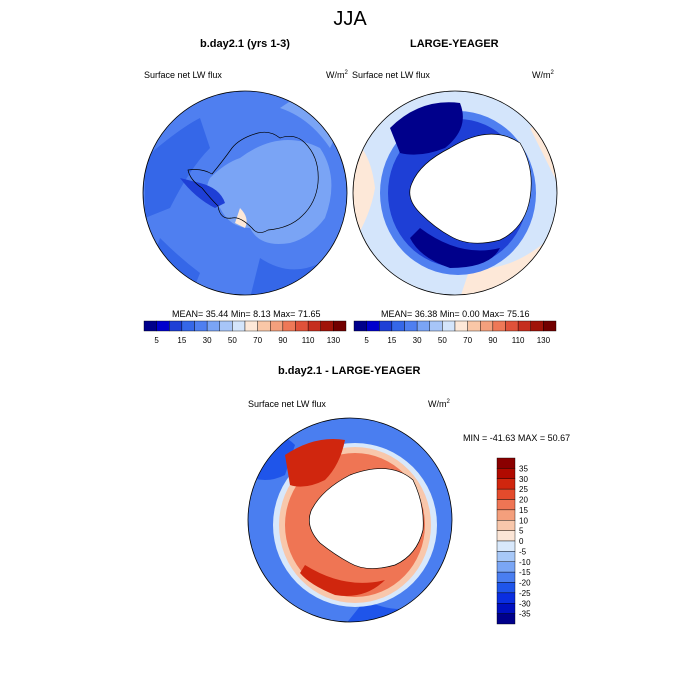  I want to click on mean-value: 36.38, so click(426, 314).